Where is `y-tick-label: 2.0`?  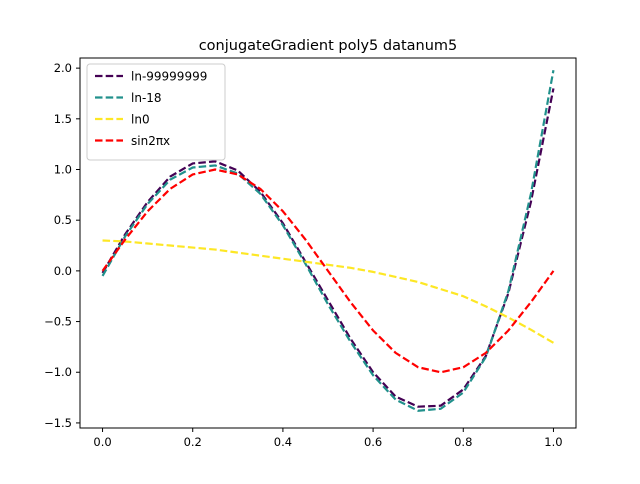
y-tick-label: 2.0 is located at coordinates (63, 68).